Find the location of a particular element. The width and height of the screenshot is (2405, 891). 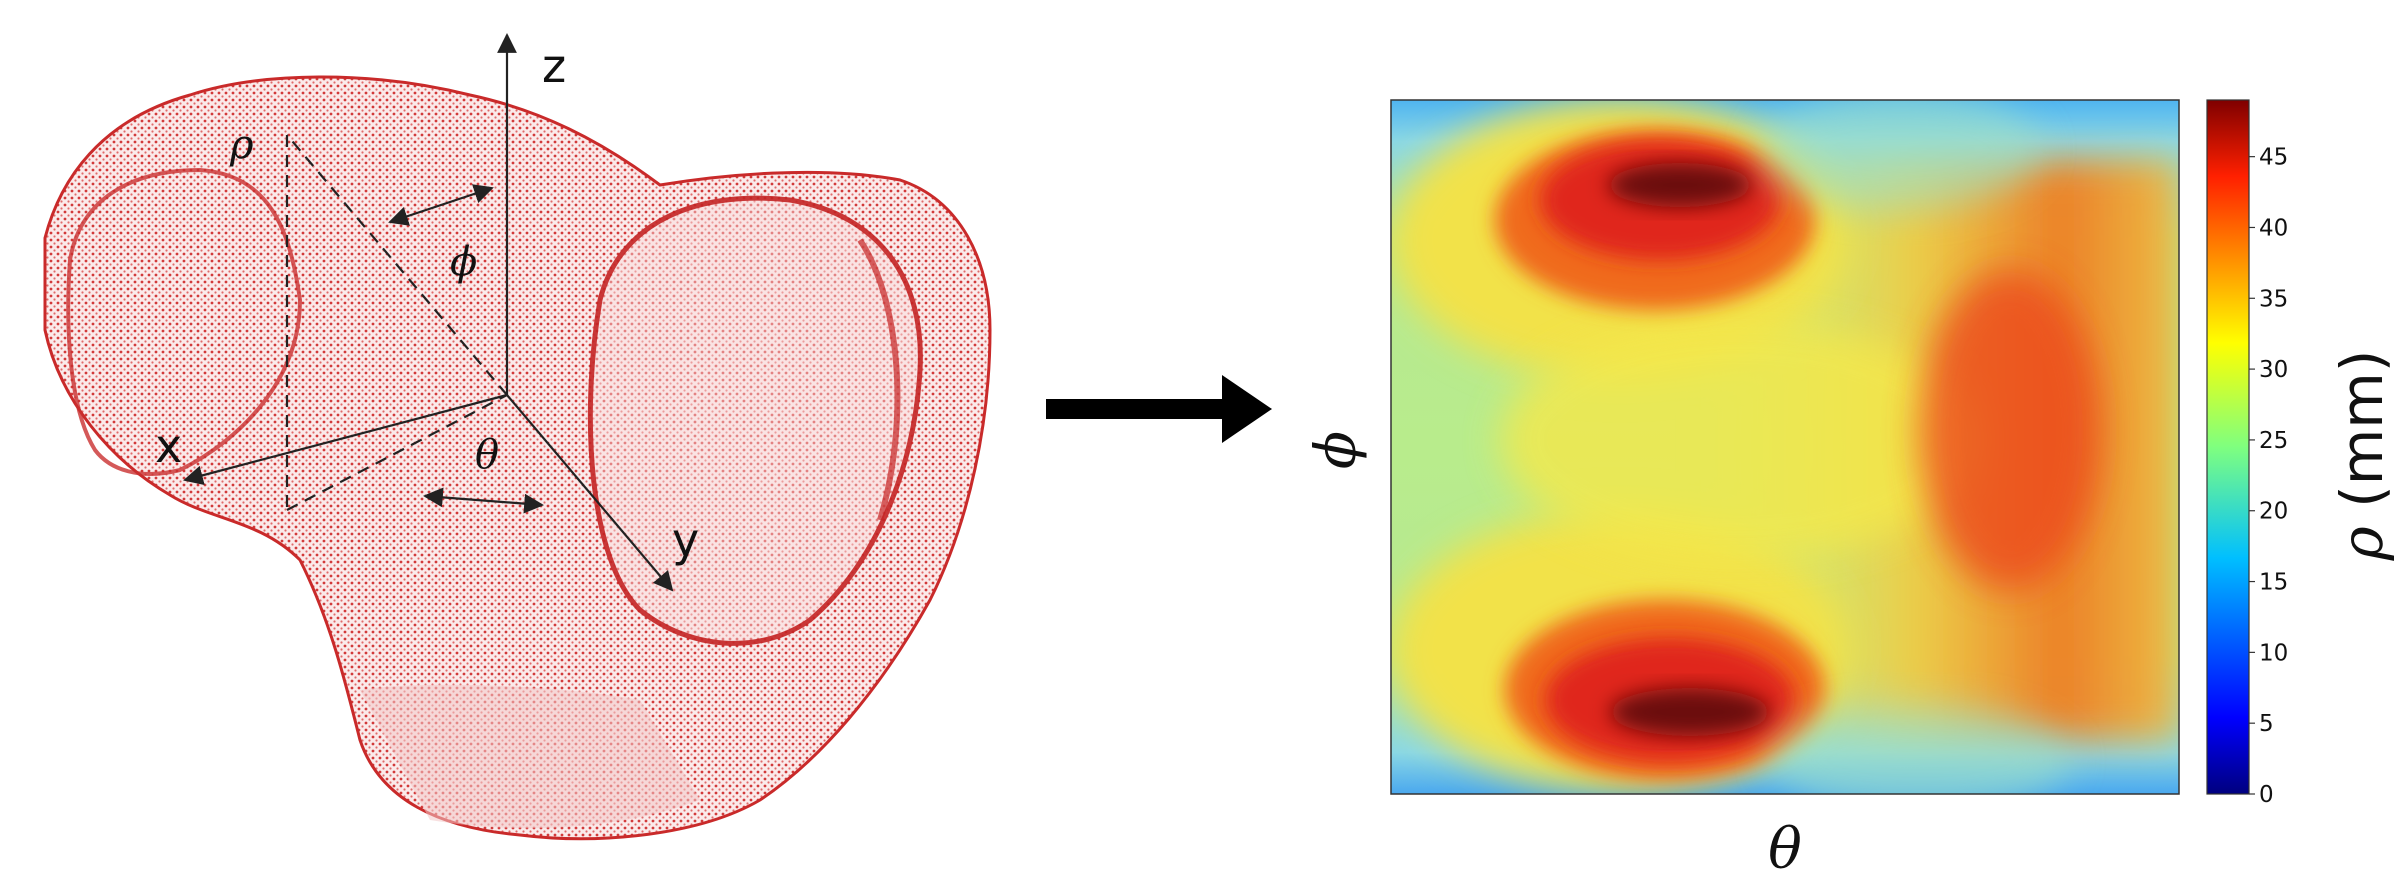

y-axis-label: ϕ is located at coordinates (1336, 450).